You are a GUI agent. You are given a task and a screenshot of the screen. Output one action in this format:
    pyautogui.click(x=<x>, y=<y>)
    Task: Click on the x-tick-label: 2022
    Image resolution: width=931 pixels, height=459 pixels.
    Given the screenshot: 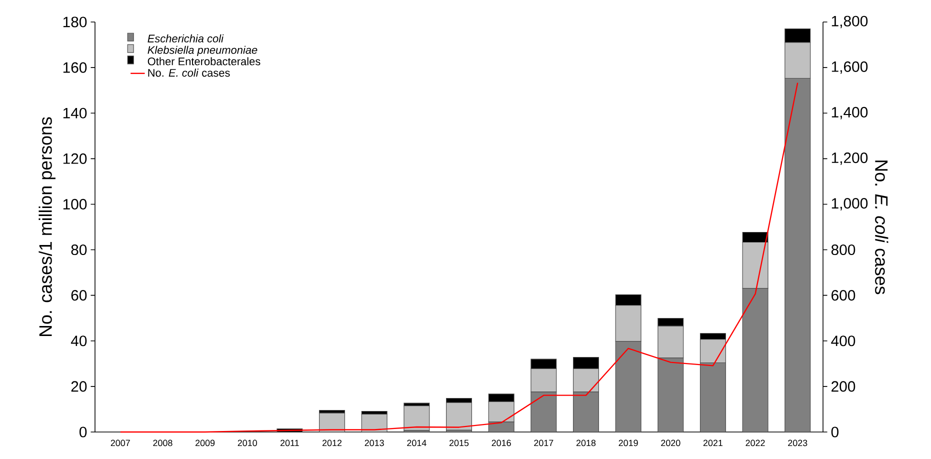 What is the action you would take?
    pyautogui.click(x=755, y=443)
    